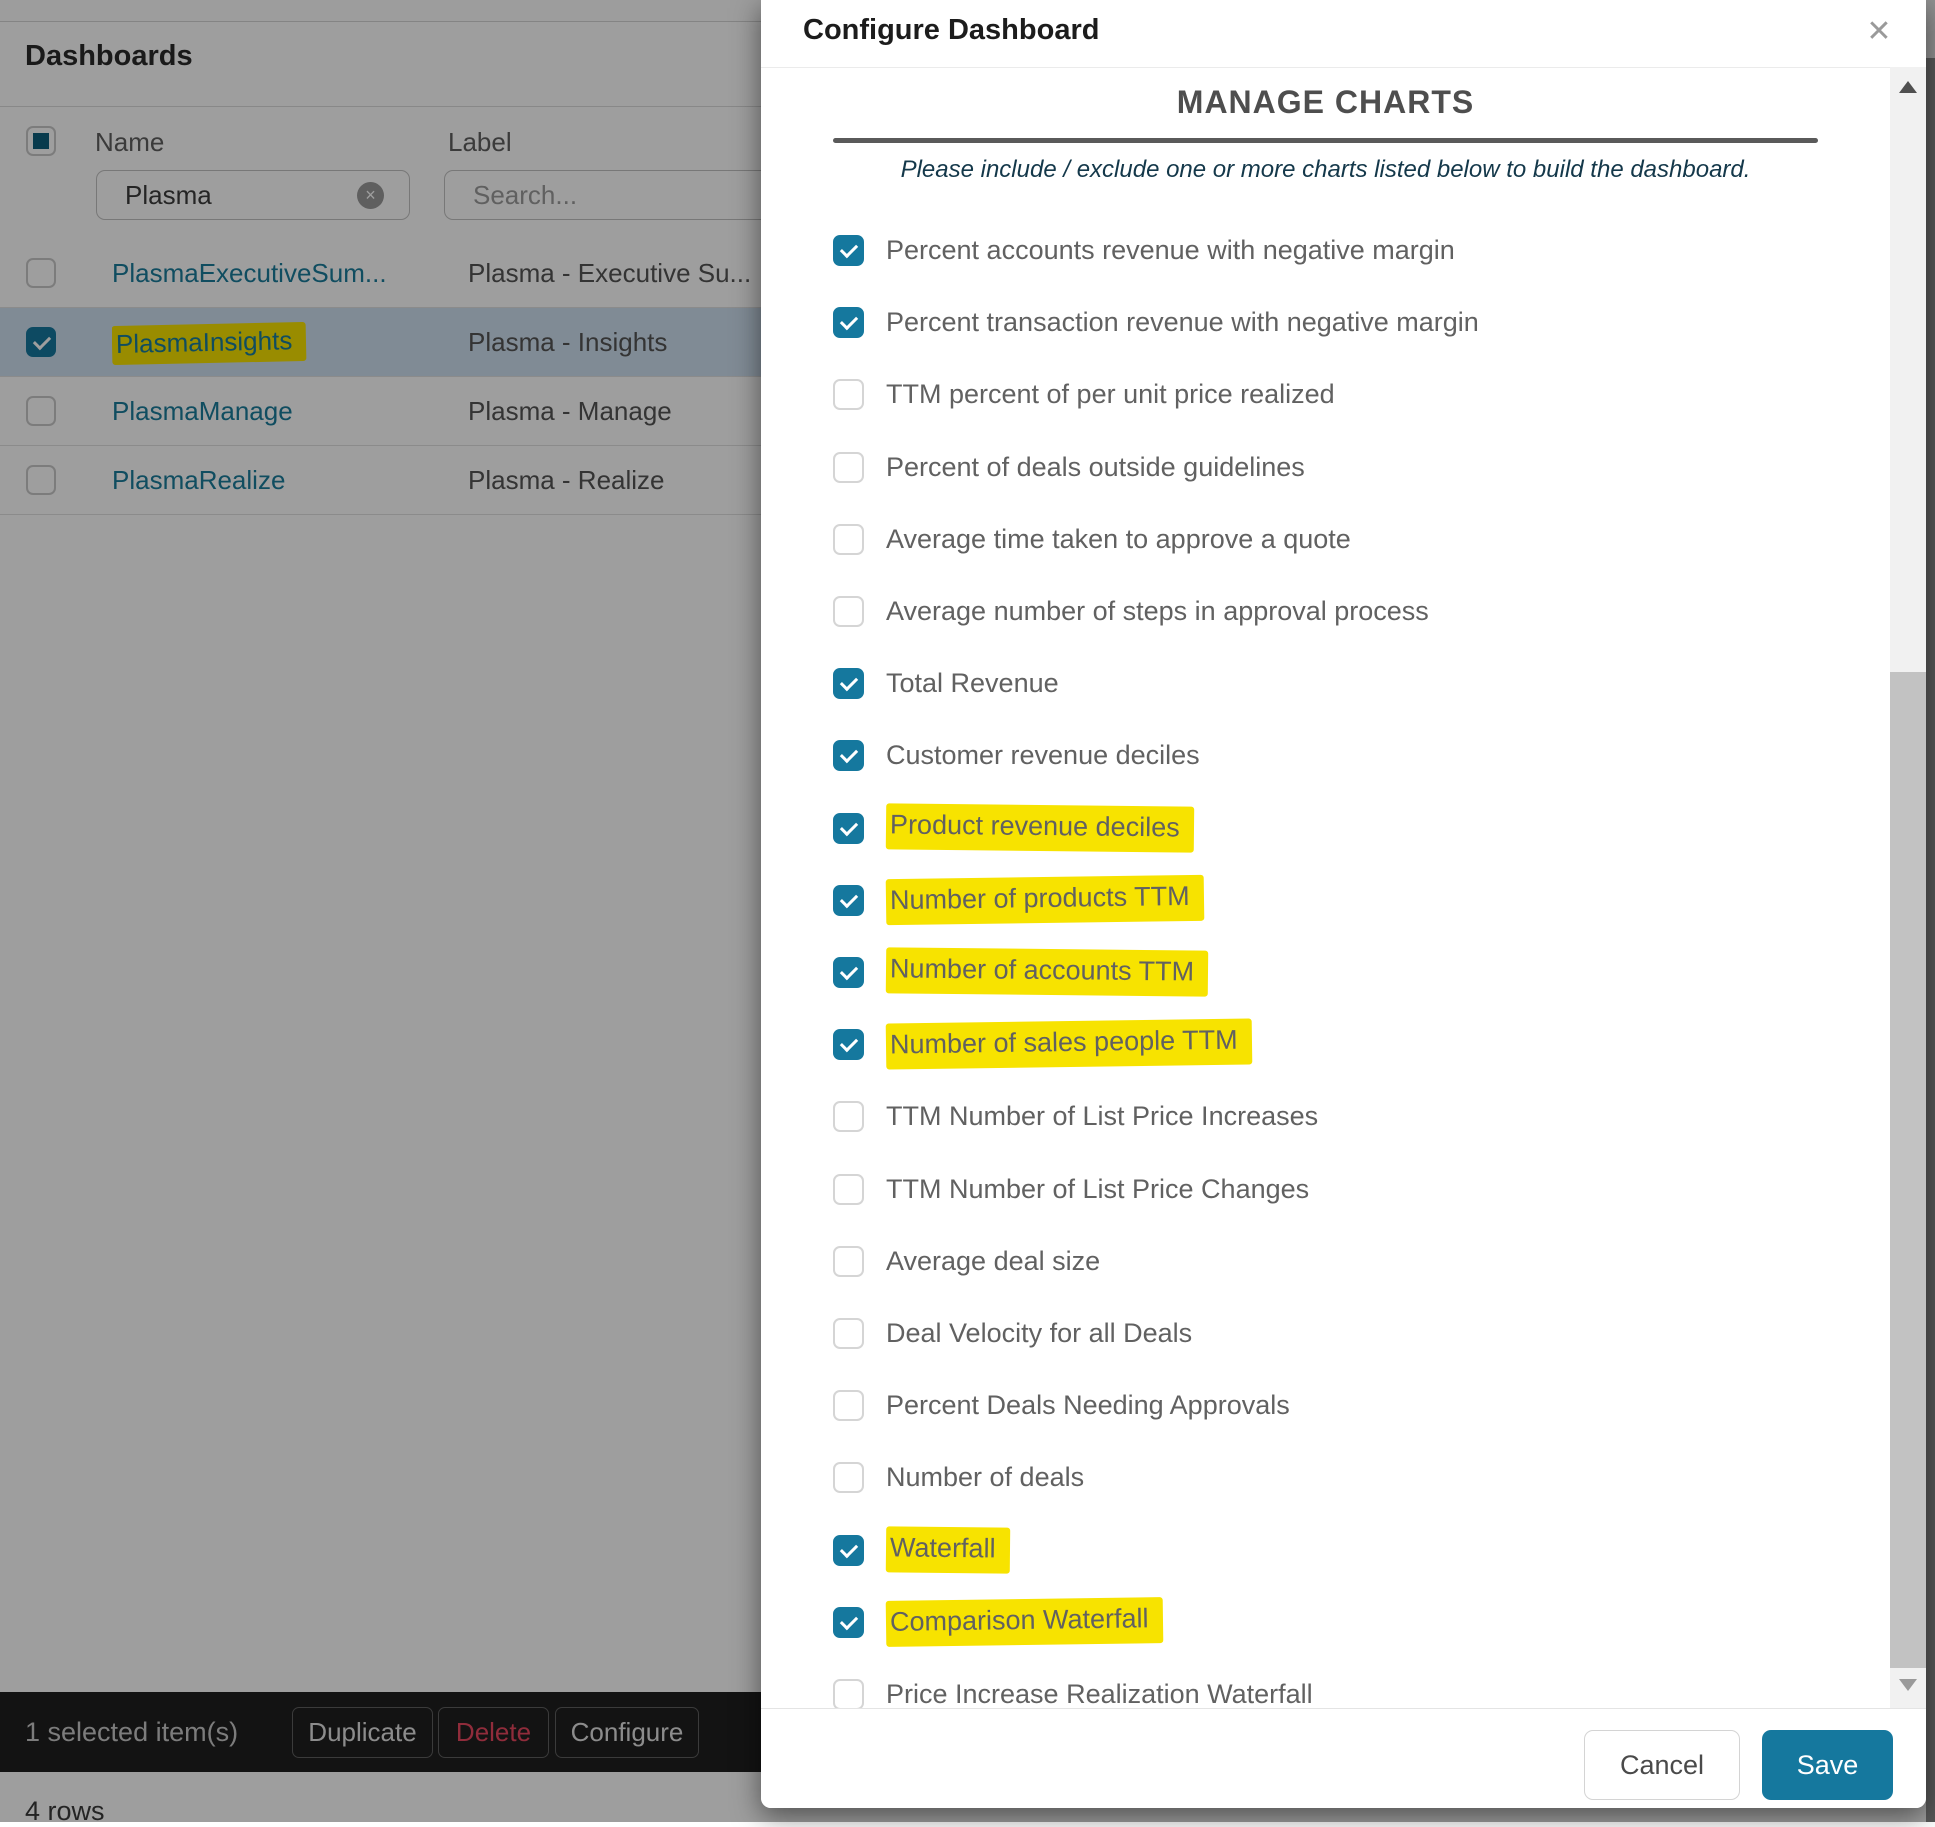 This screenshot has width=1935, height=1827. I want to click on chart-option-row: Product revenue deciles, so click(1013, 828).